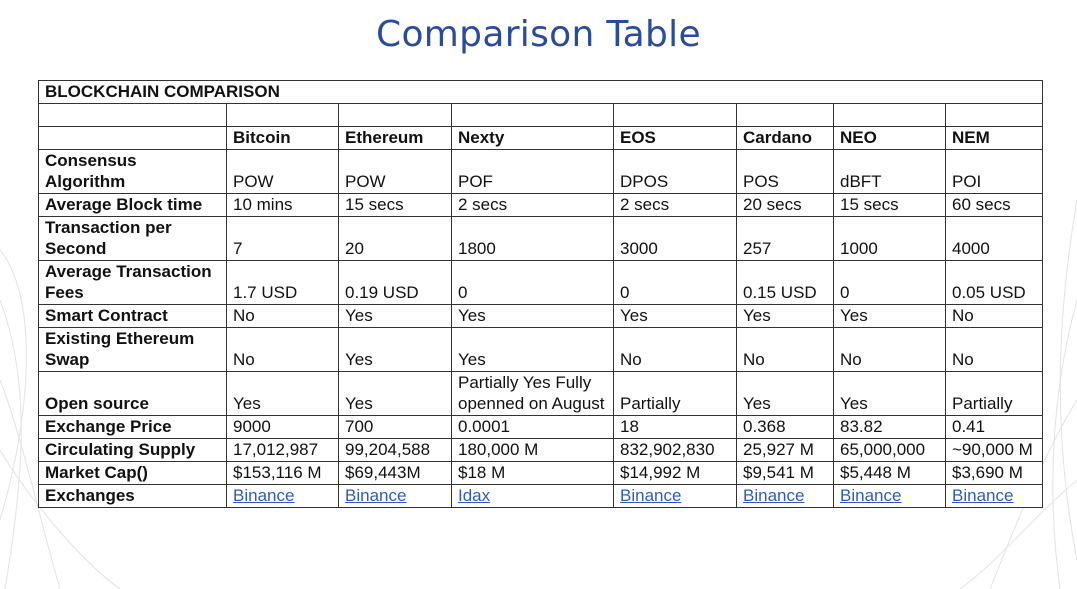  What do you see at coordinates (785, 473) in the screenshot?
I see `table-cell: $9,541 M` at bounding box center [785, 473].